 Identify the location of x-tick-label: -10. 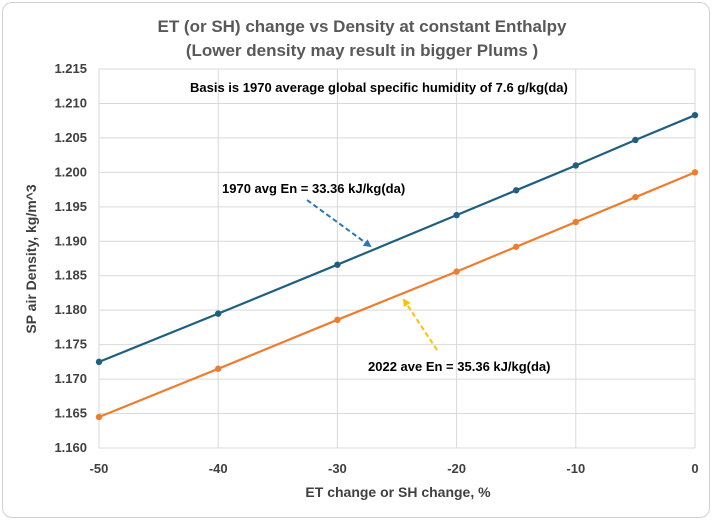
(575, 468).